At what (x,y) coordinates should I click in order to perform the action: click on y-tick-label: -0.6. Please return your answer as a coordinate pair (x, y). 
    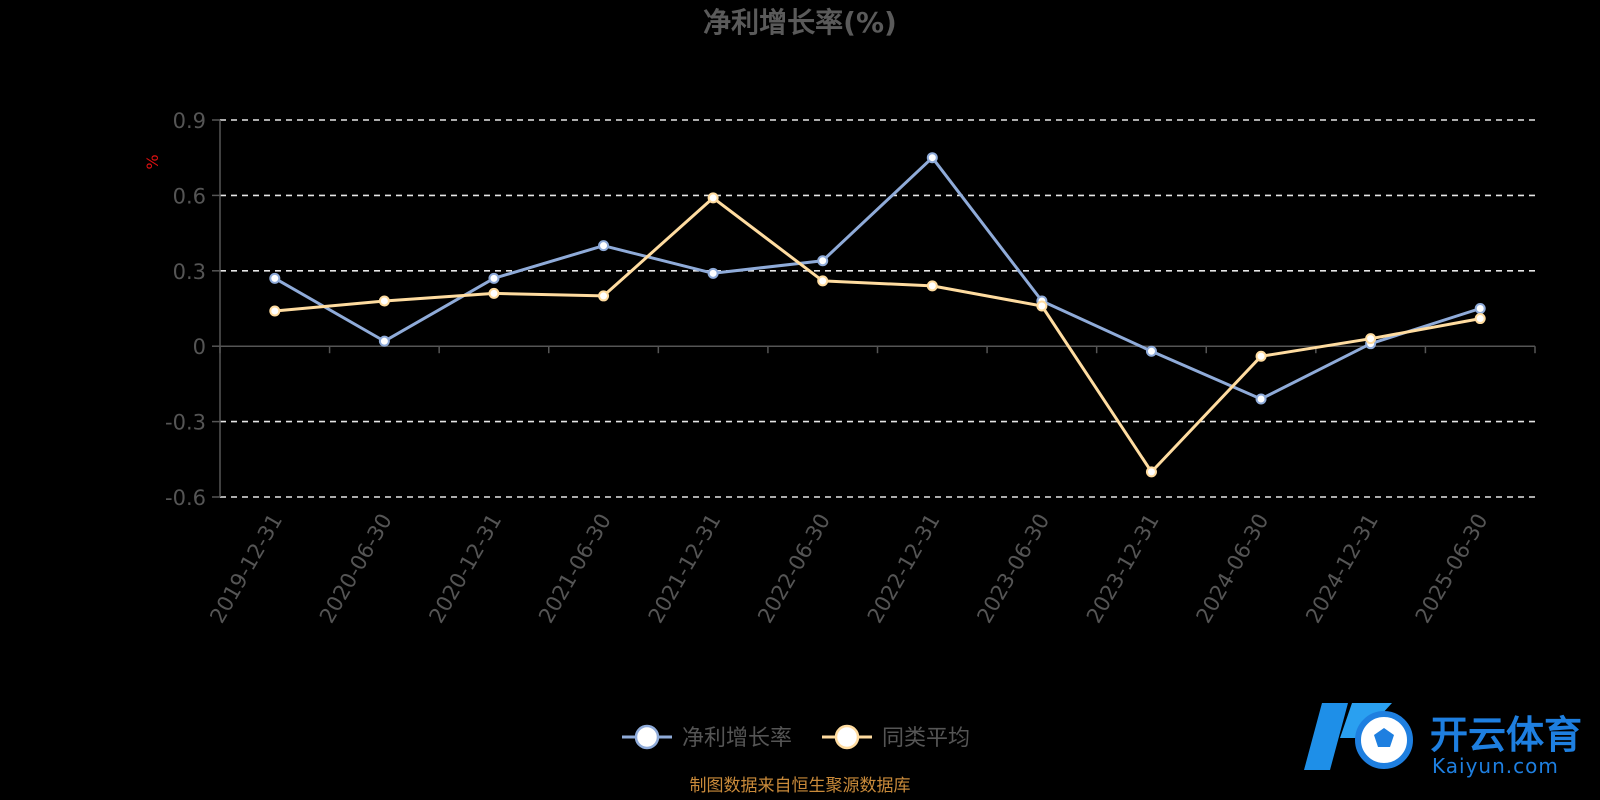
    Looking at the image, I should click on (185, 498).